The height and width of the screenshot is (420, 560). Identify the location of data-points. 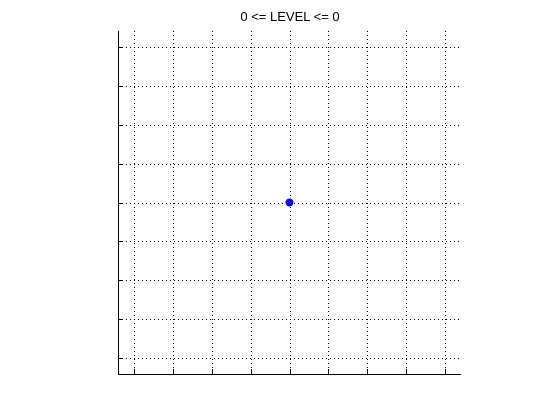
(289, 202).